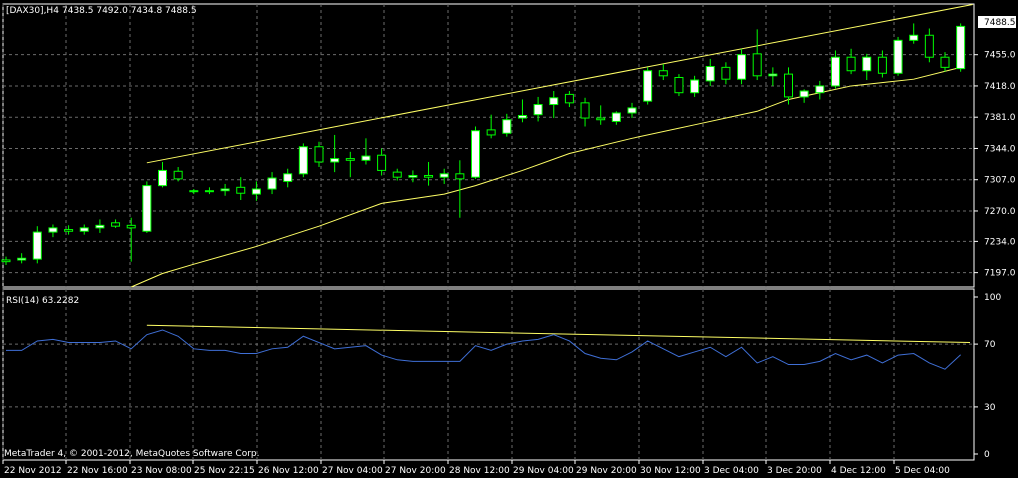  Describe the element at coordinates (543, 471) in the screenshot. I see `time-tick-label: 29 Nov 04:00` at that location.